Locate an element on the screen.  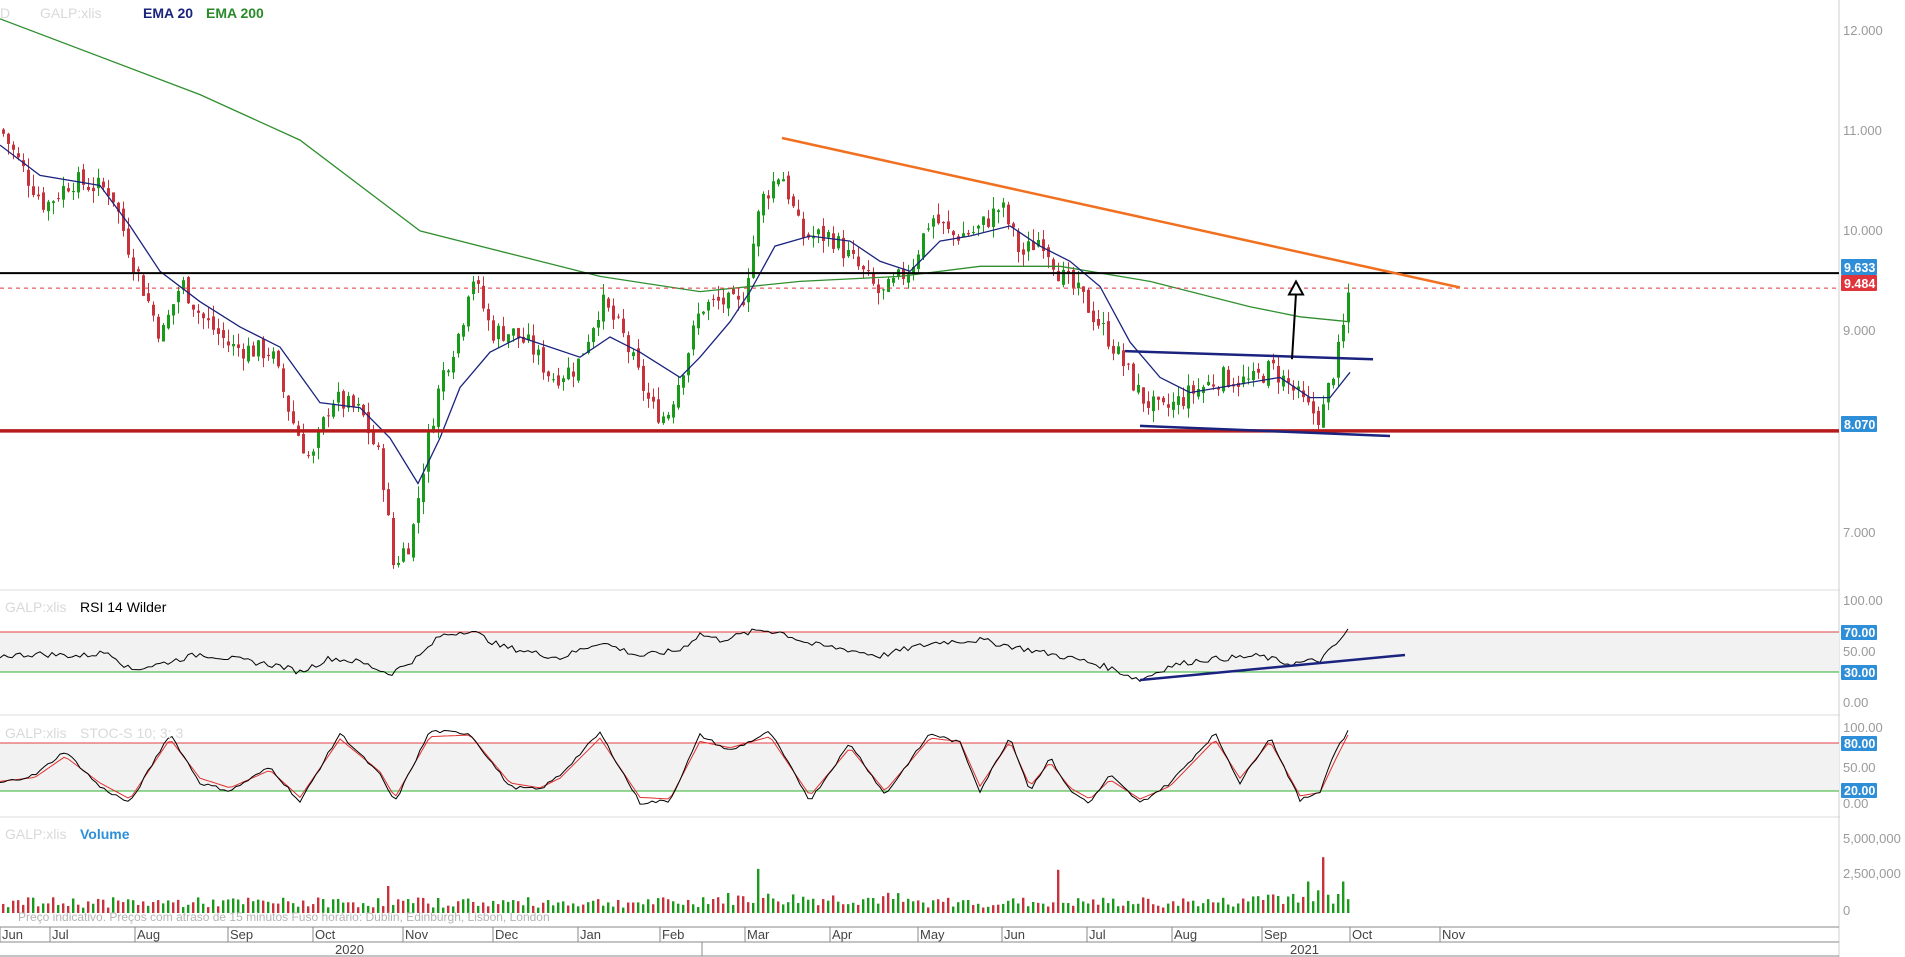
legend-ema200: EMA 200 is located at coordinates (235, 13).